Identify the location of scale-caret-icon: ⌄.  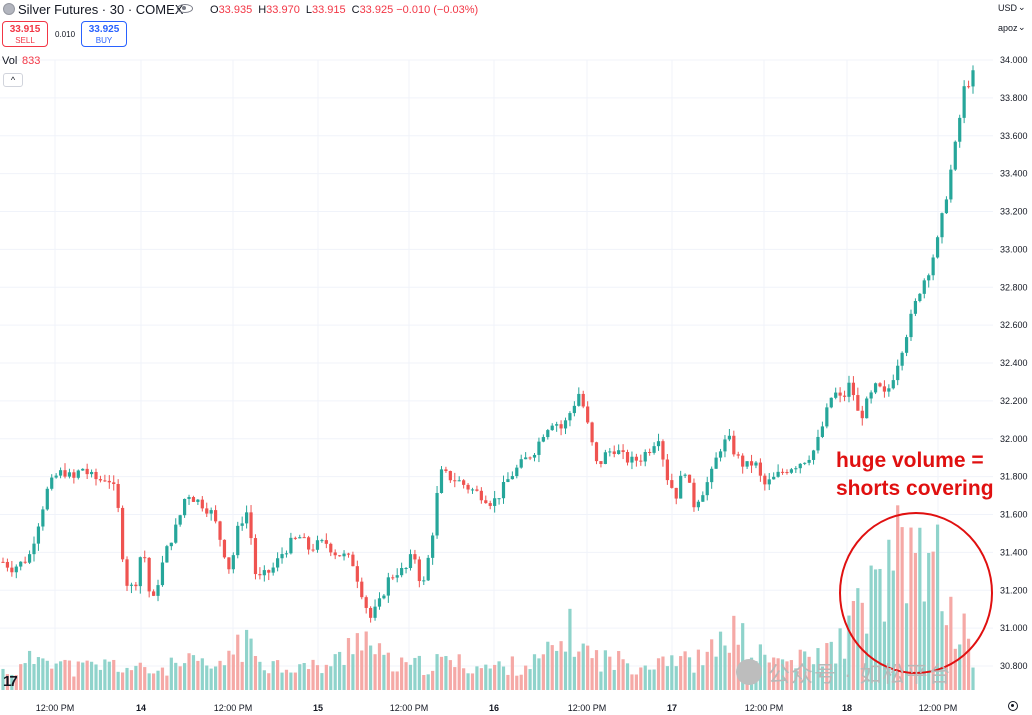
(1022, 27).